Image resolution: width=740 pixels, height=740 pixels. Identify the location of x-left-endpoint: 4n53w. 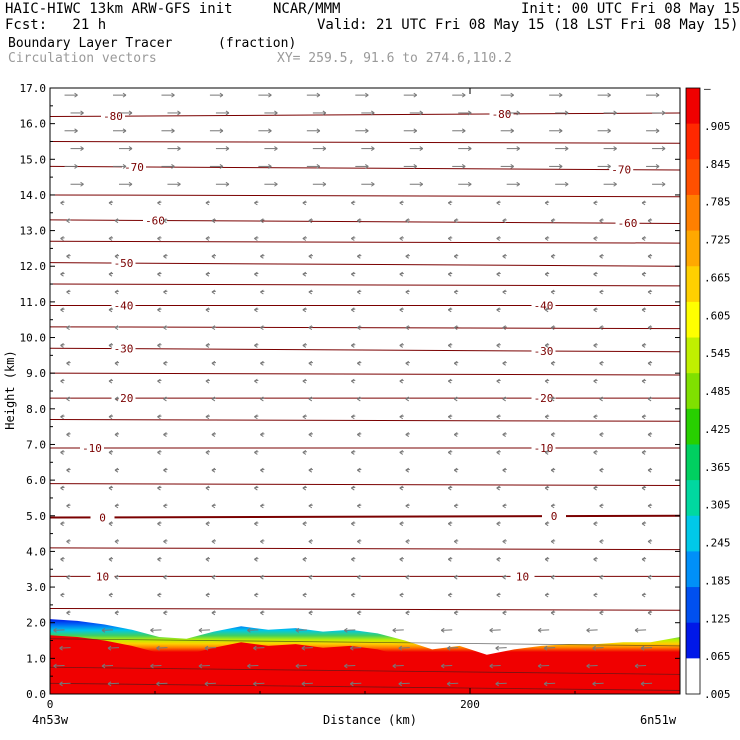
(50, 720).